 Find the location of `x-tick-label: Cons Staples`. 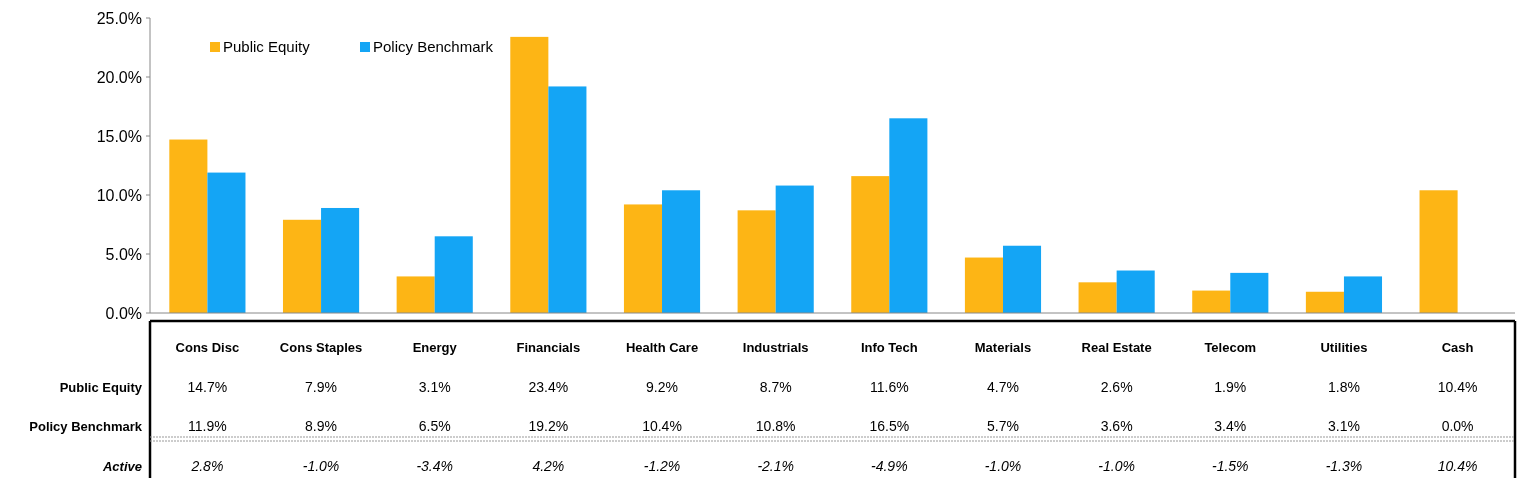

x-tick-label: Cons Staples is located at coordinates (321, 347).